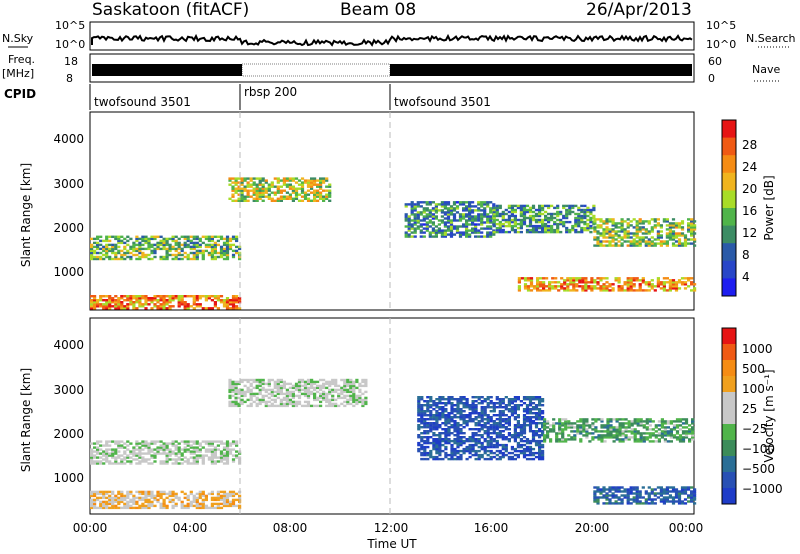  I want to click on nsky-panel: N.Sky 10^5 10^0 10^5 10^0 N.Search, so click(399, 35).